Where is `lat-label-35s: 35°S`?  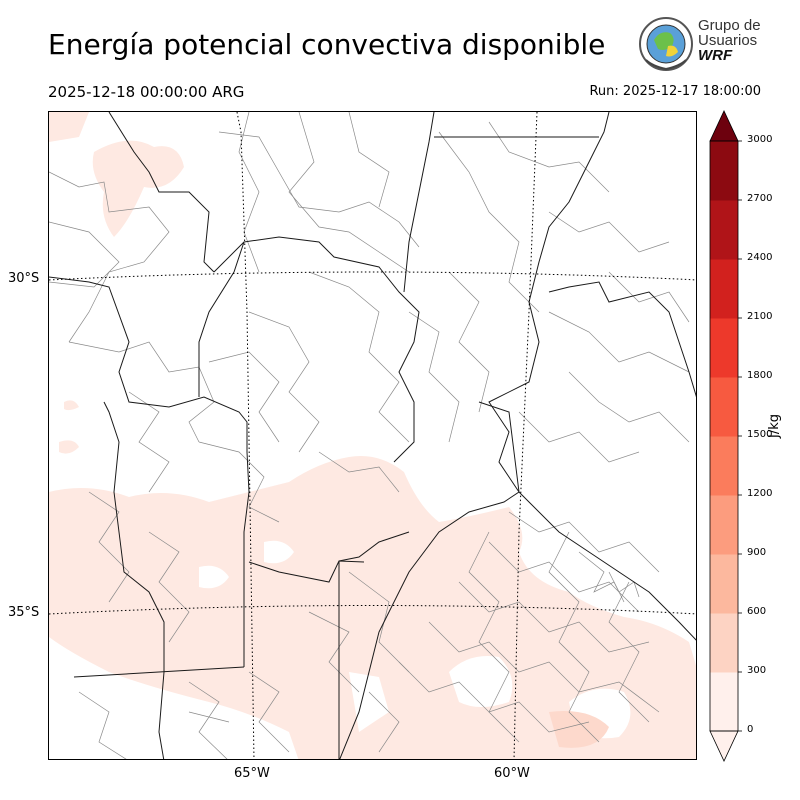 lat-label-35s: 35°S is located at coordinates (24, 612).